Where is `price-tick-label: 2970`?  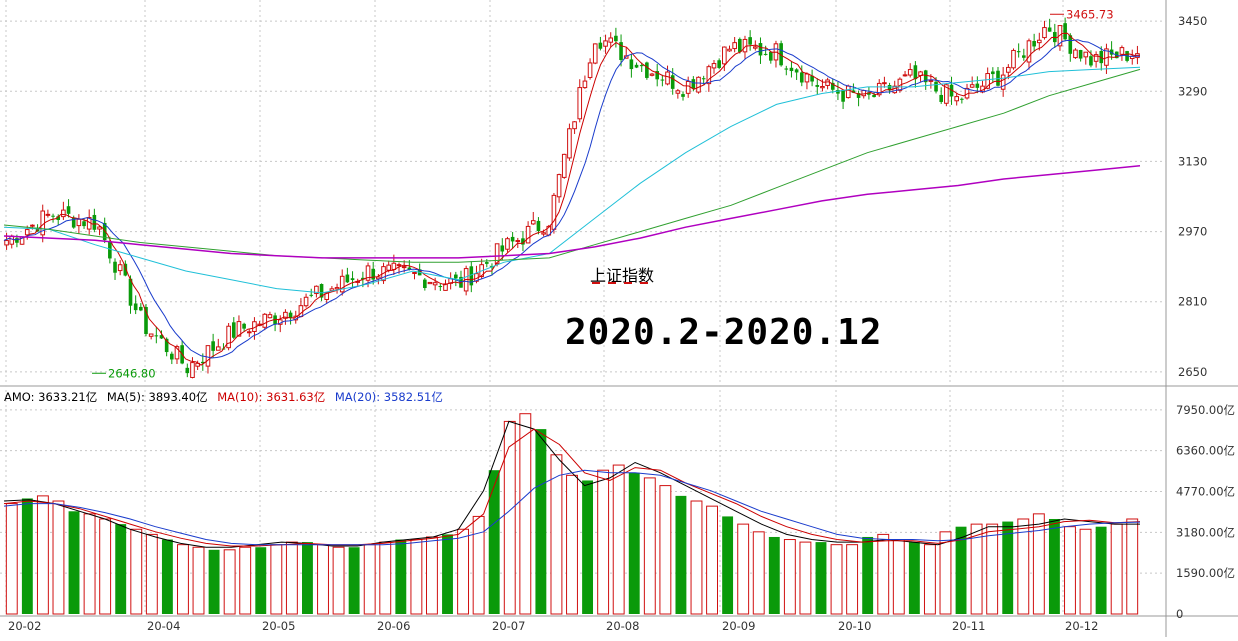 price-tick-label: 2970 is located at coordinates (1192, 232).